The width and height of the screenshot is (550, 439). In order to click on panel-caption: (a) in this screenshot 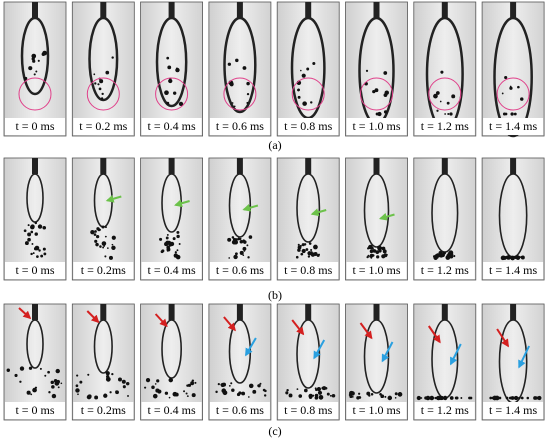, I will do `click(274, 145)`.